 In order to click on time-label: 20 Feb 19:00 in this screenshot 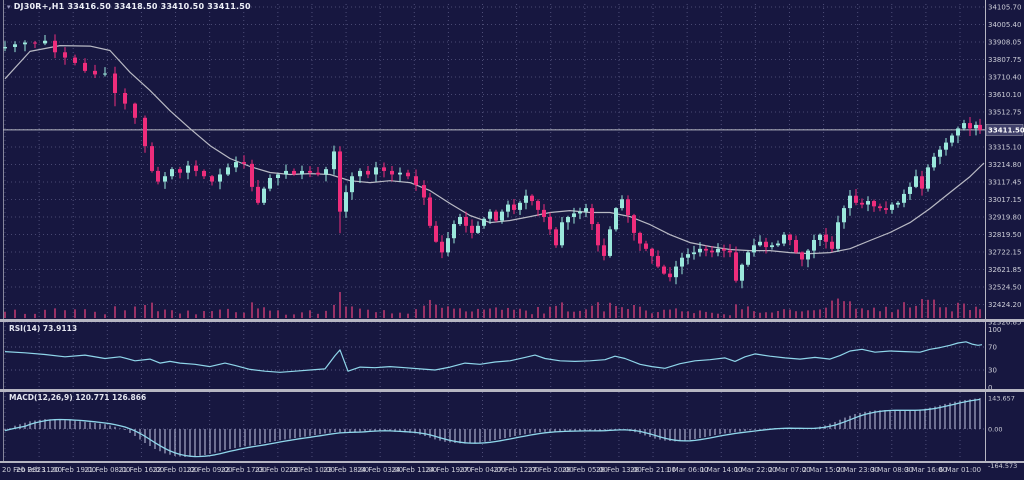, I will do `click(73, 470)`.